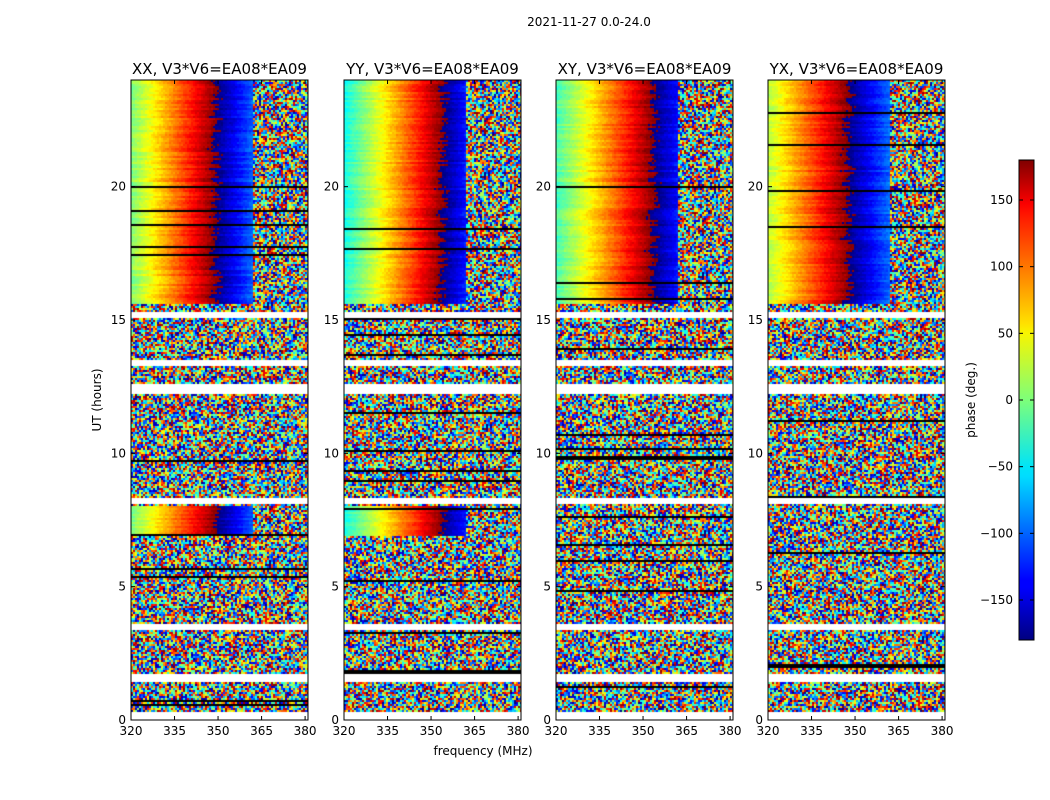 Image resolution: width=1050 pixels, height=800 pixels. I want to click on colorbar-tick-label: 150, so click(1001, 200).